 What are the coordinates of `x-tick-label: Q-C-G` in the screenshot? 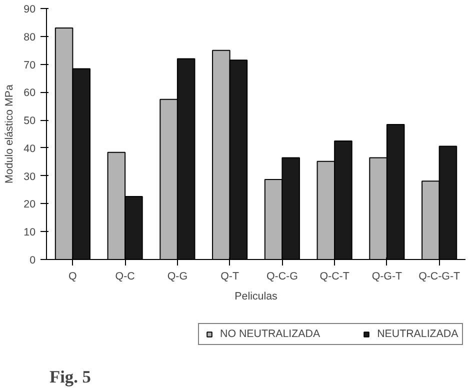 It's located at (282, 276).